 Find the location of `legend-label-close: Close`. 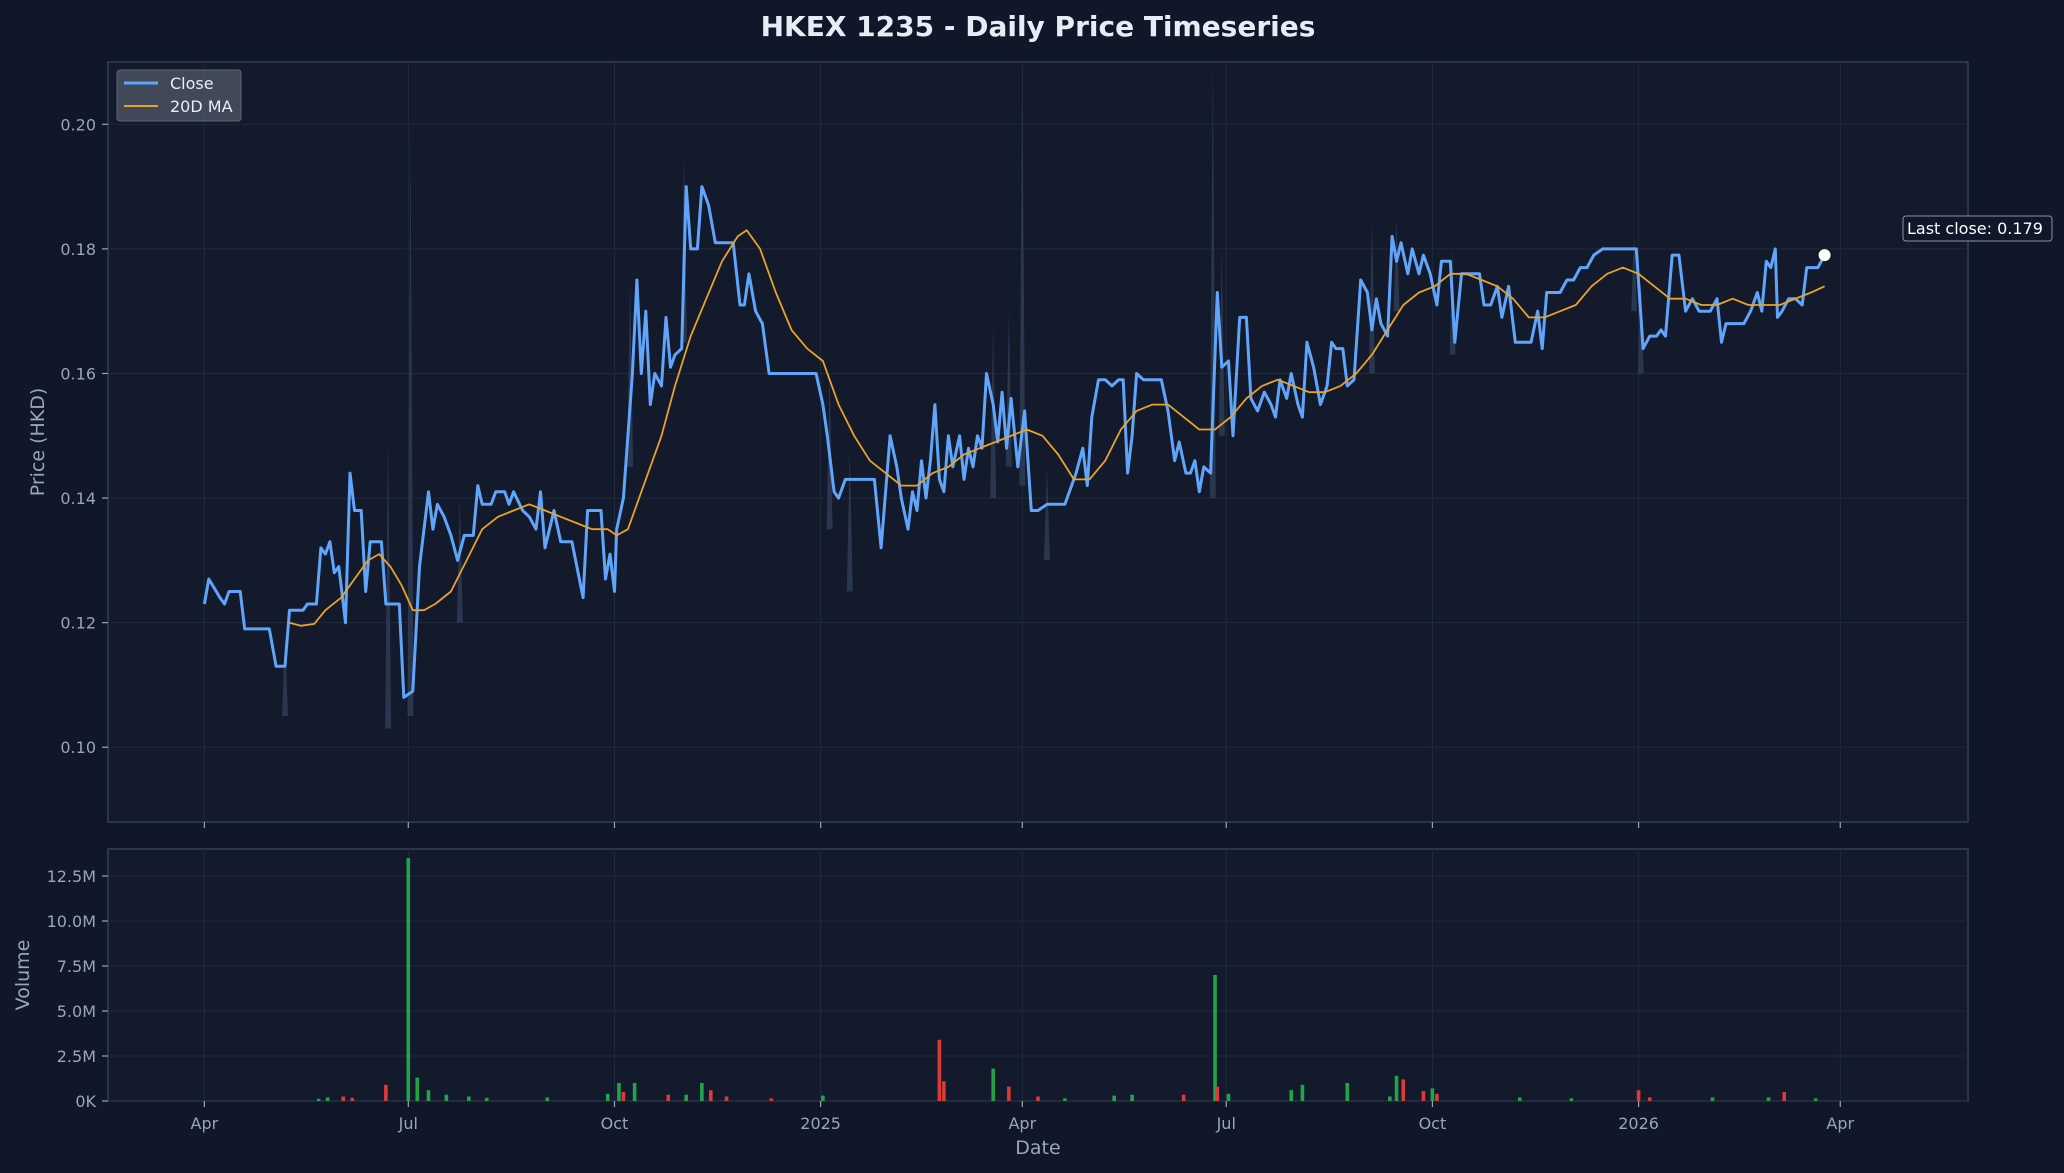

legend-label-close: Close is located at coordinates (192, 83).